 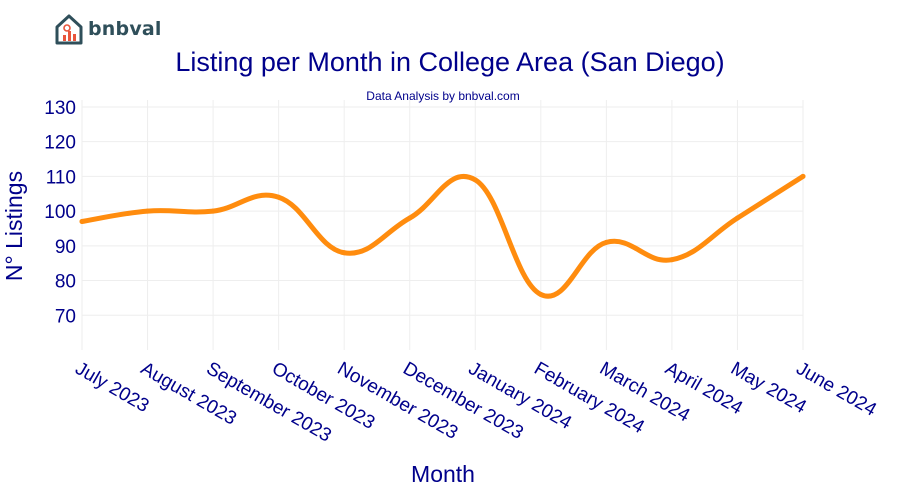 What do you see at coordinates (589, 398) in the screenshot?
I see `x-tick-label: February 2024` at bounding box center [589, 398].